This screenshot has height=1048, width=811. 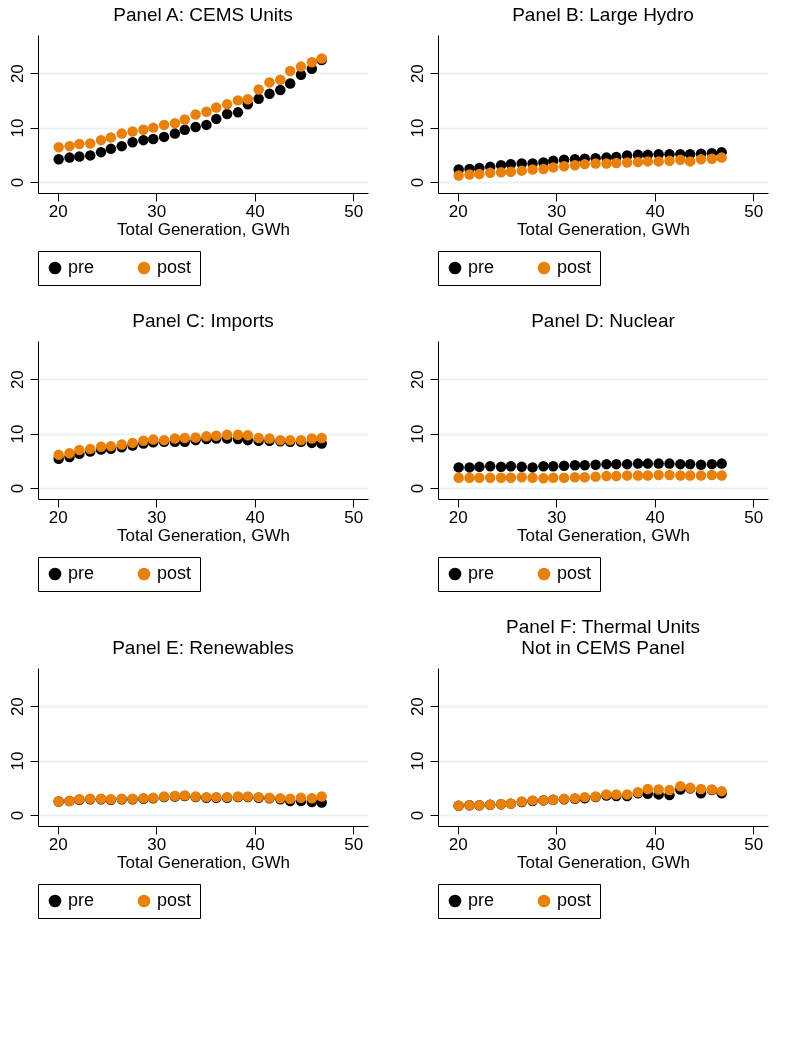 I want to click on chart-title: Panel E: Renewables, so click(x=203, y=647).